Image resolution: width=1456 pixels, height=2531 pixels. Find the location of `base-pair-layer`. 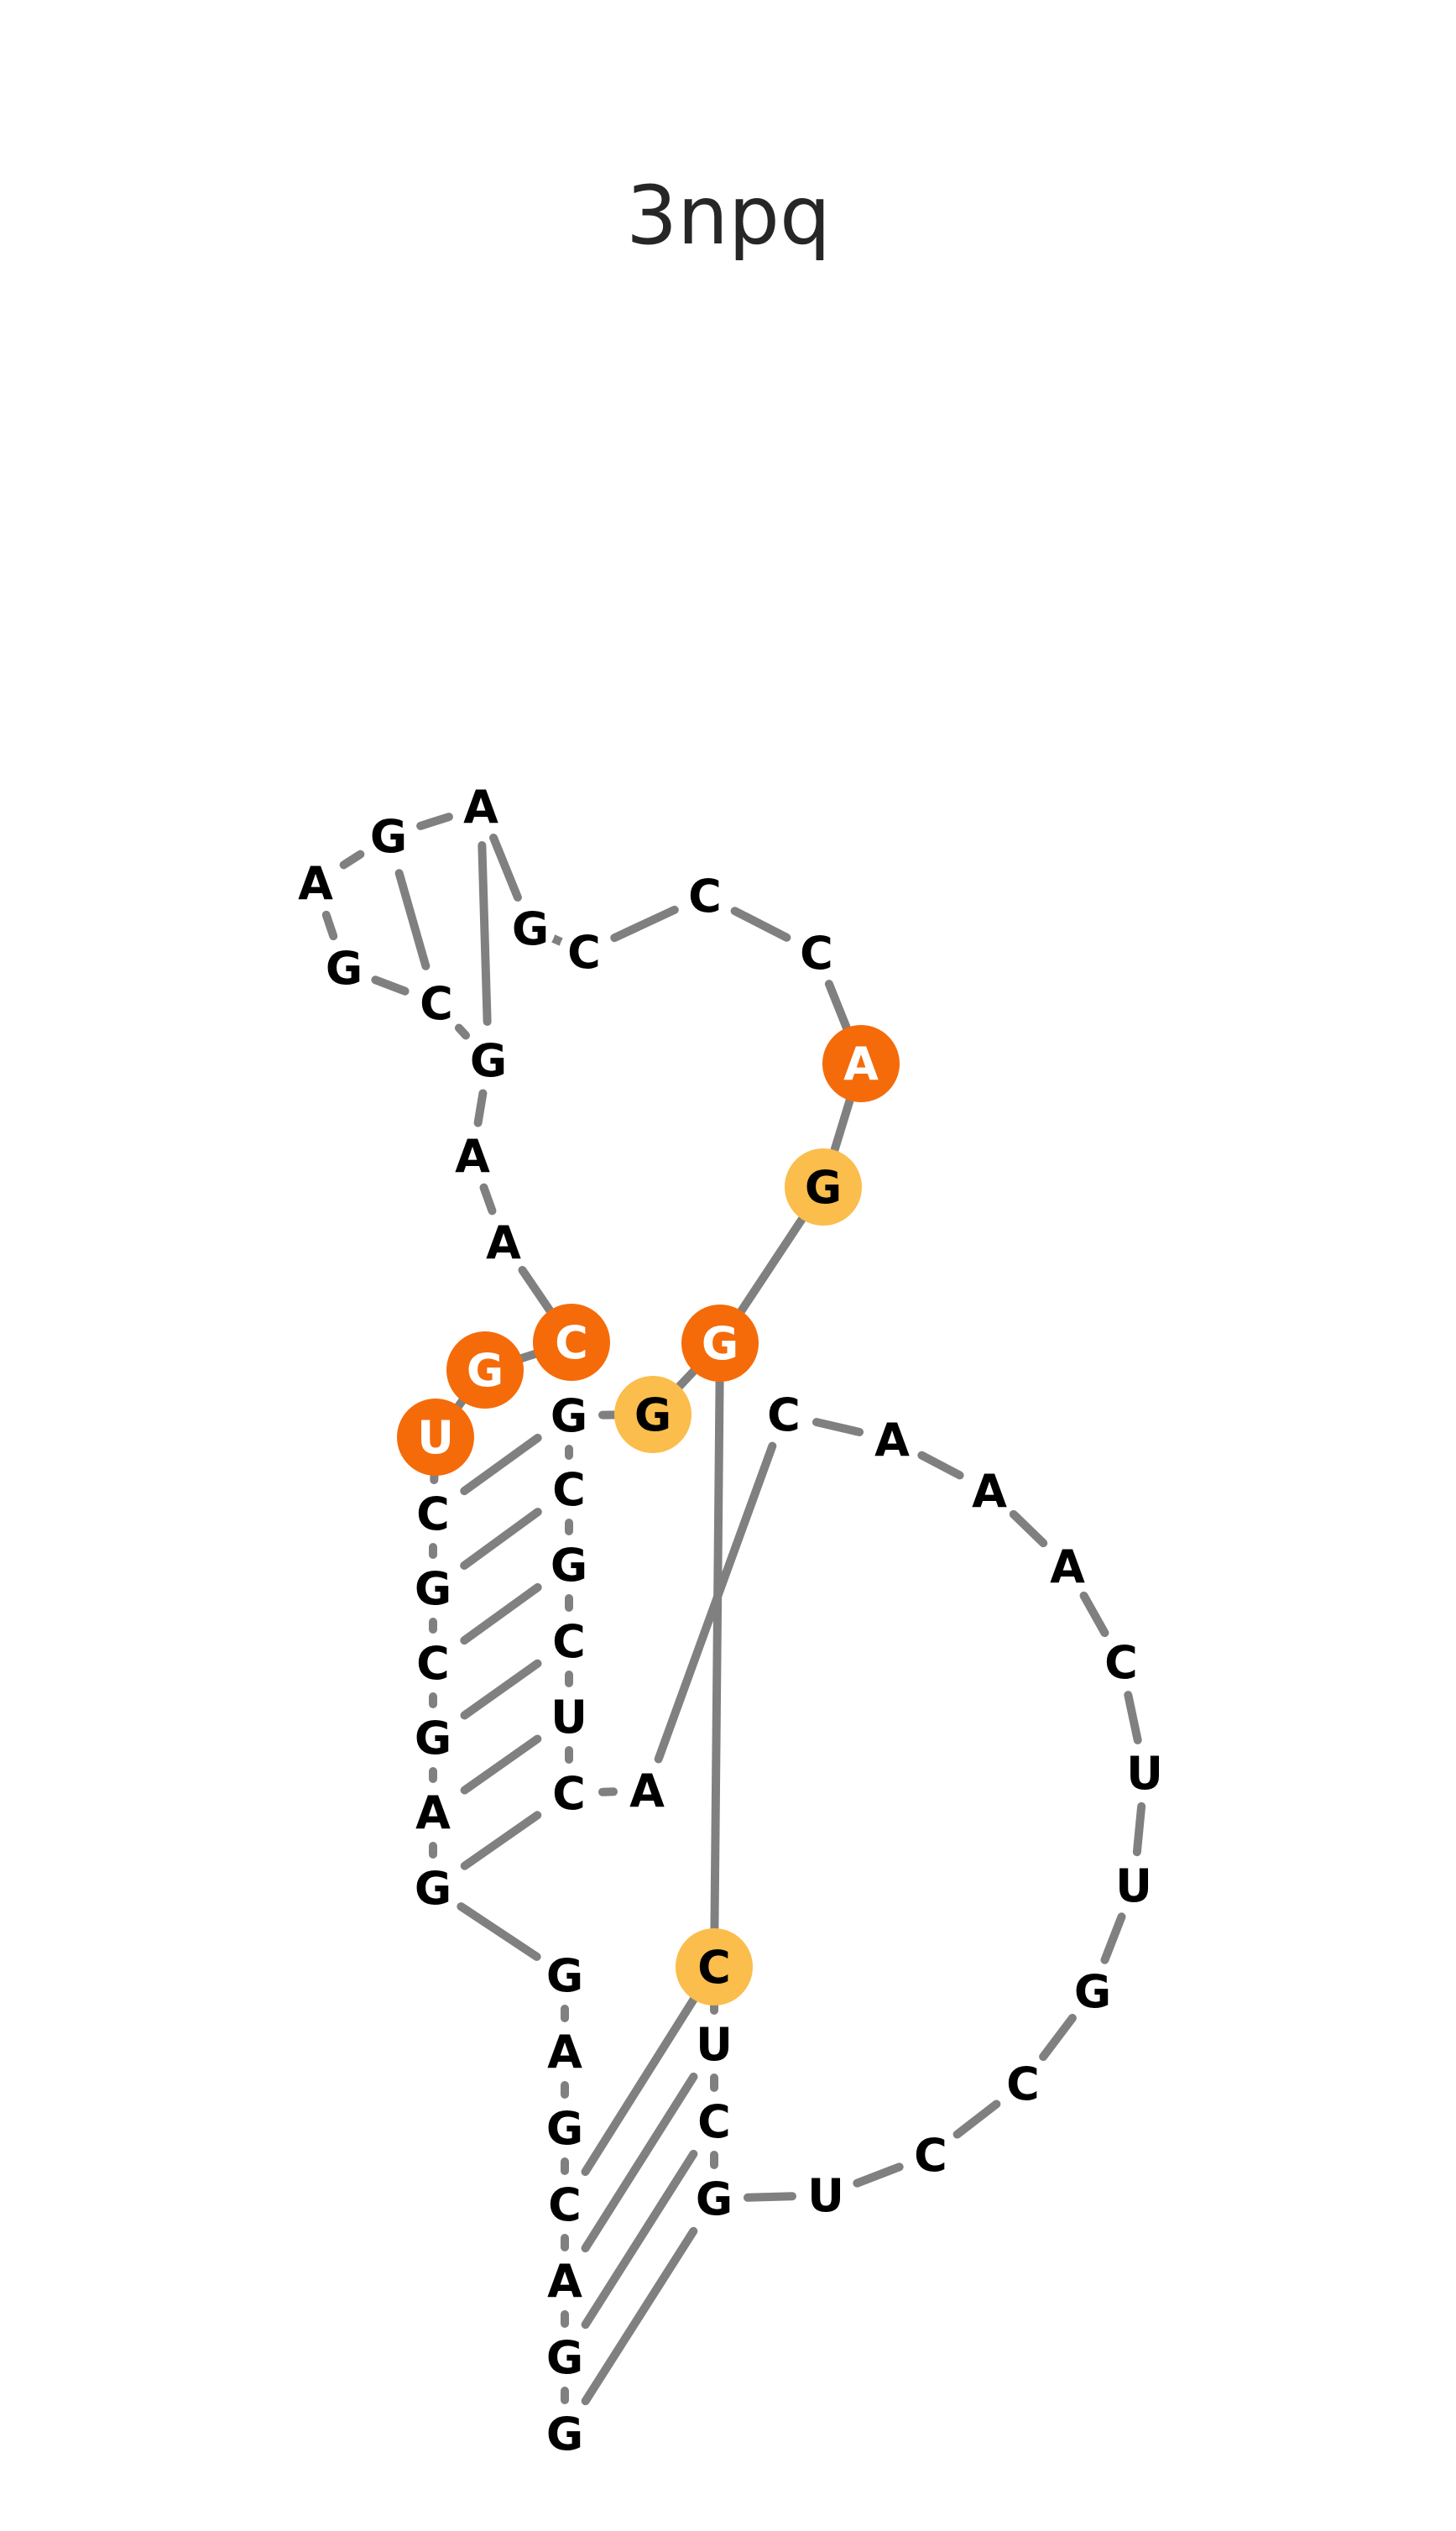

base-pair-layer is located at coordinates (559, 1623).